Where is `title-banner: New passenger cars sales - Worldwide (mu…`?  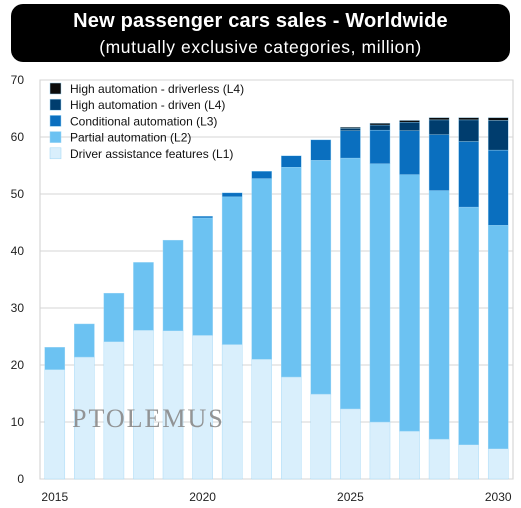 title-banner: New passenger cars sales - Worldwide (mu… is located at coordinates (260, 33).